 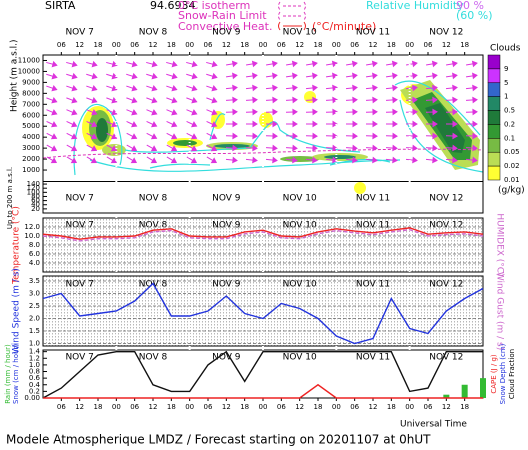 I want to click on y-tick-label: 2.0, so click(x=34, y=319).